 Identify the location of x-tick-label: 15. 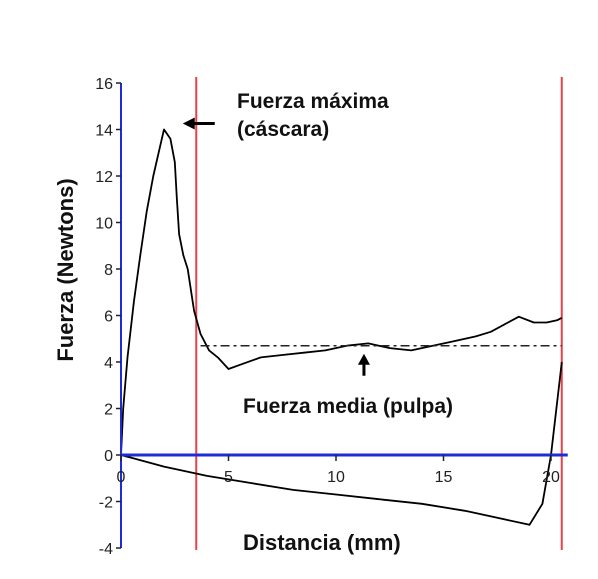
(444, 477).